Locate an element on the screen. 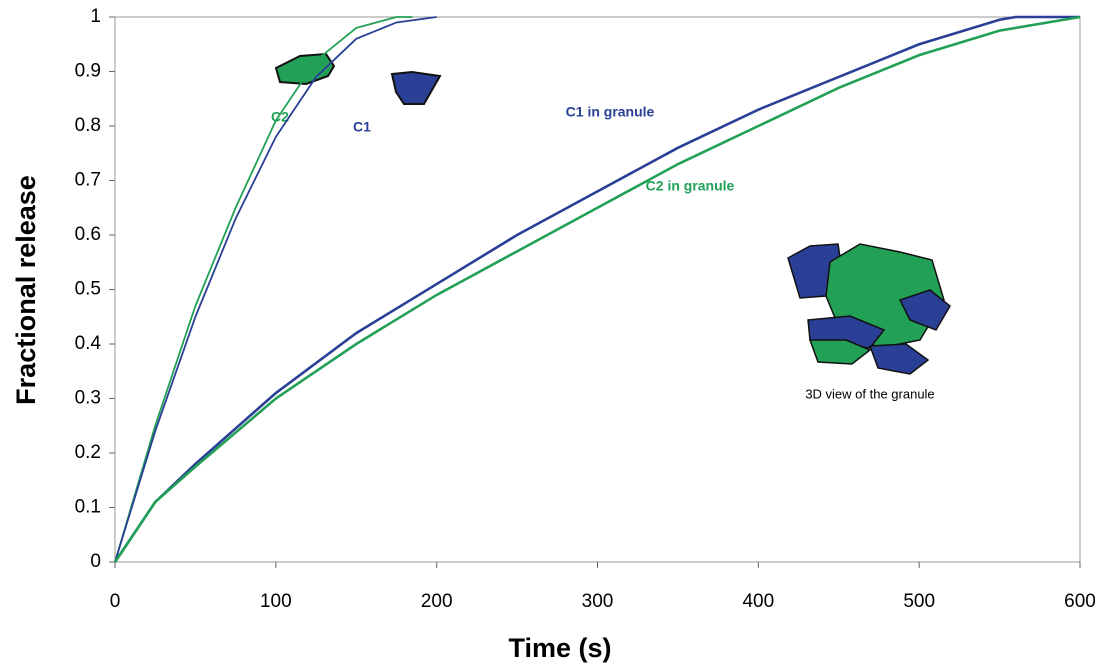 The height and width of the screenshot is (669, 1113). x-tick-label: 400 is located at coordinates (758, 601).